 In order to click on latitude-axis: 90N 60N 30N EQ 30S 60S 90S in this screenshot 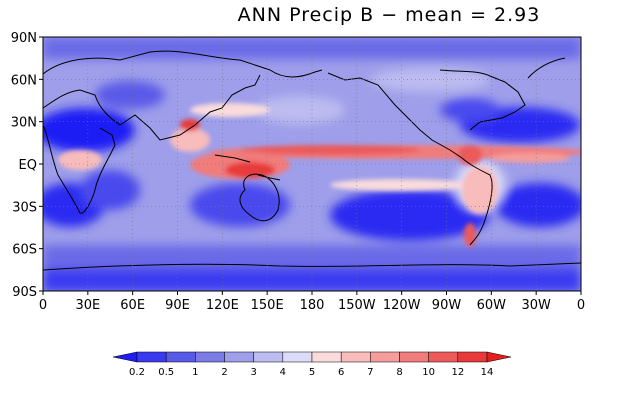, I will do `click(27, 165)`.